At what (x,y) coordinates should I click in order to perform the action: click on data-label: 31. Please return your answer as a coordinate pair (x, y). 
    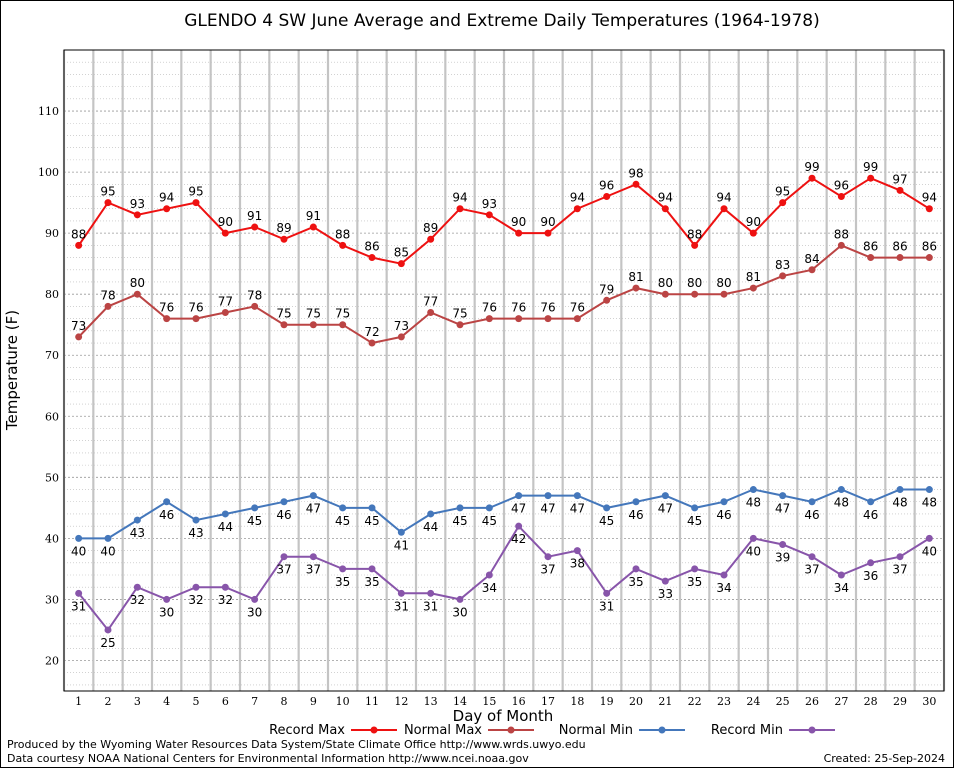
    Looking at the image, I should click on (401, 606).